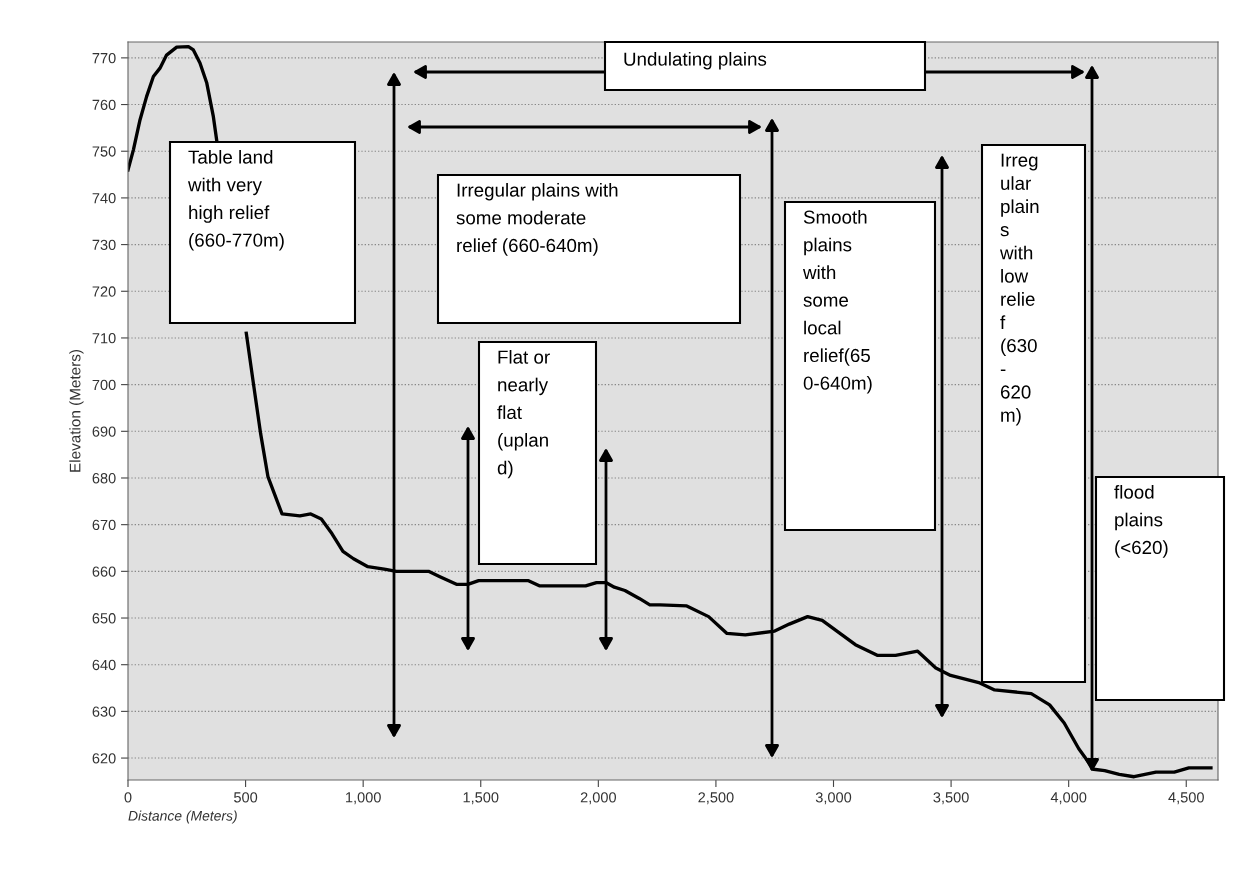 The image size is (1259, 893). I want to click on x-axis-title: Distance (Meters), so click(182, 817).